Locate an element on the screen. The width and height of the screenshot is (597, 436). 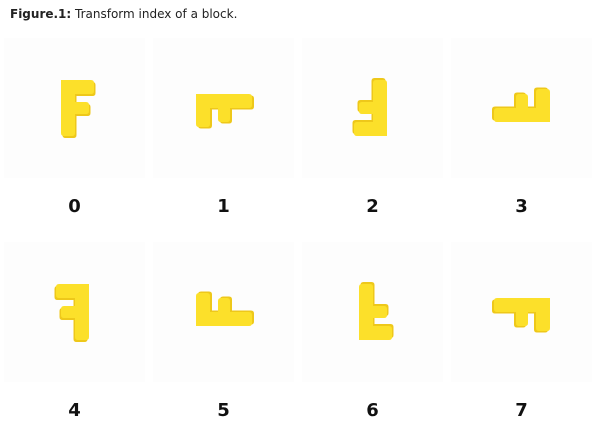
transform-tile-4: 4 is located at coordinates (74, 334).